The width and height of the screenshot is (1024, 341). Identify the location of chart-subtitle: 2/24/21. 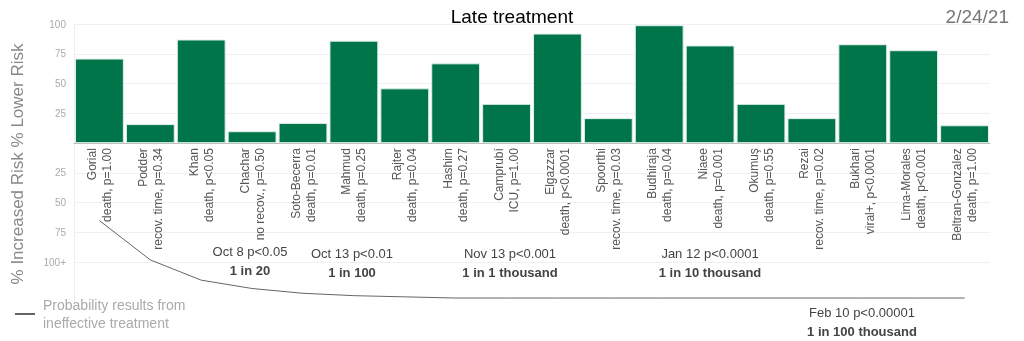
(977, 16).